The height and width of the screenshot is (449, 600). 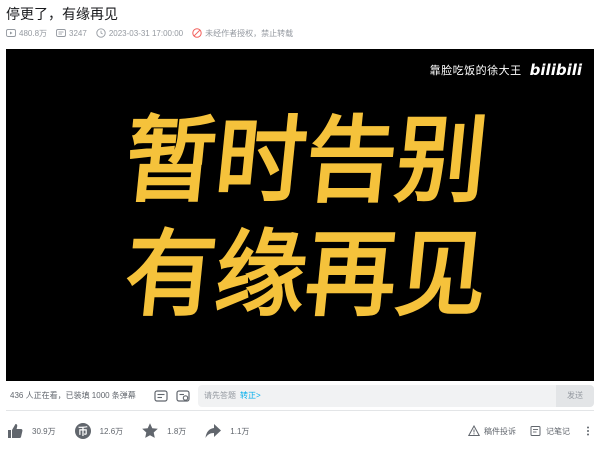 What do you see at coordinates (101, 33) in the screenshot?
I see `clock-icon` at bounding box center [101, 33].